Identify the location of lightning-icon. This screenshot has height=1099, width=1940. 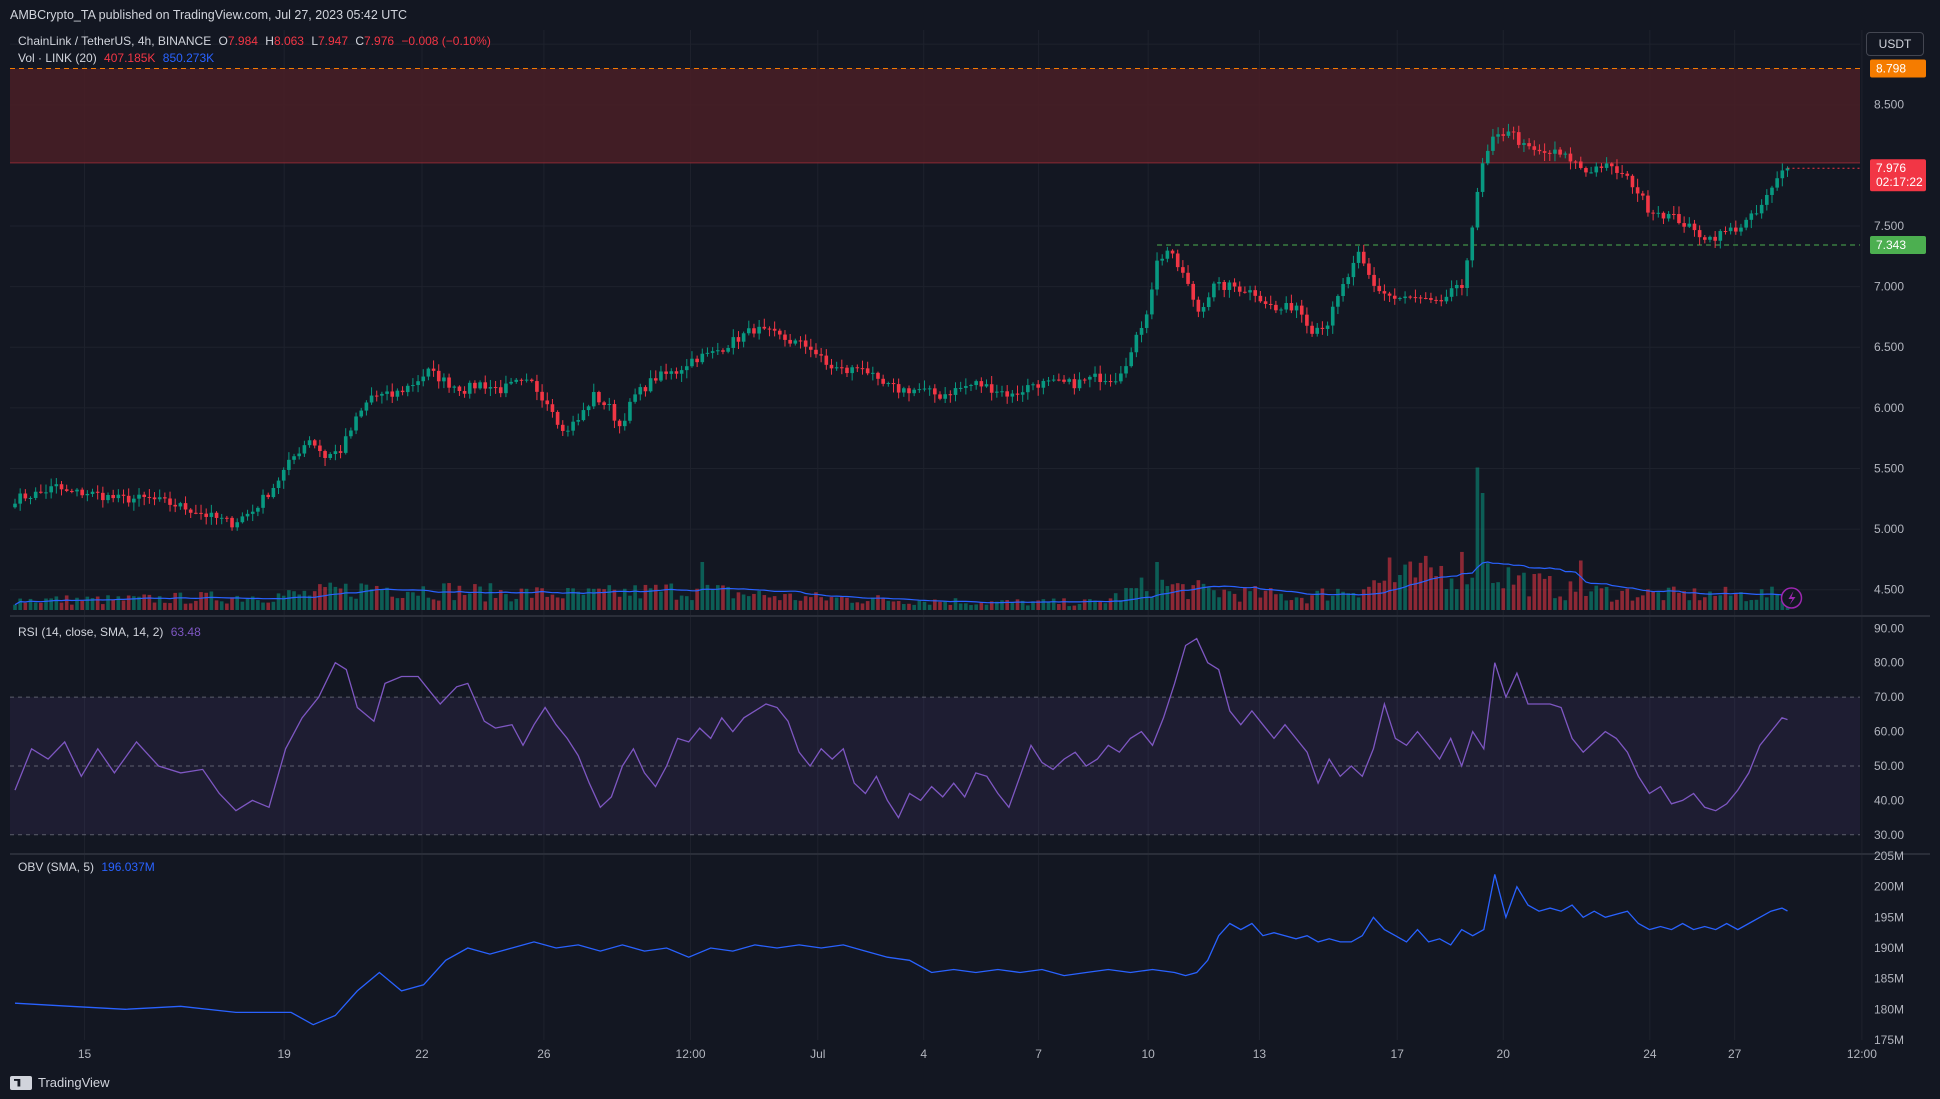
(1791, 598).